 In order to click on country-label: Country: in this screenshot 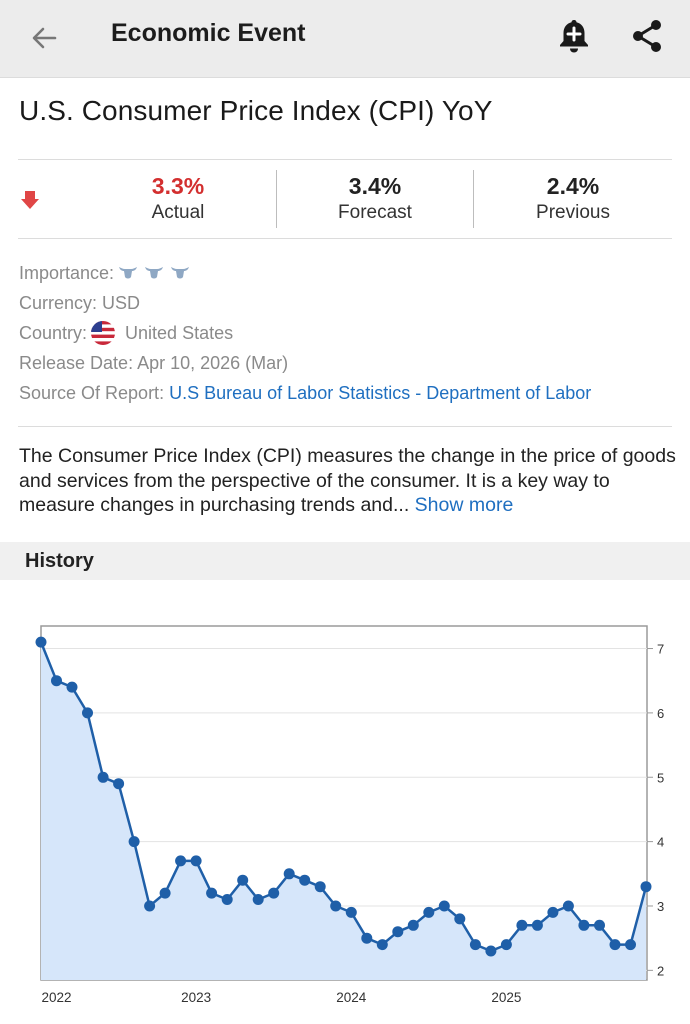, I will do `click(53, 333)`.